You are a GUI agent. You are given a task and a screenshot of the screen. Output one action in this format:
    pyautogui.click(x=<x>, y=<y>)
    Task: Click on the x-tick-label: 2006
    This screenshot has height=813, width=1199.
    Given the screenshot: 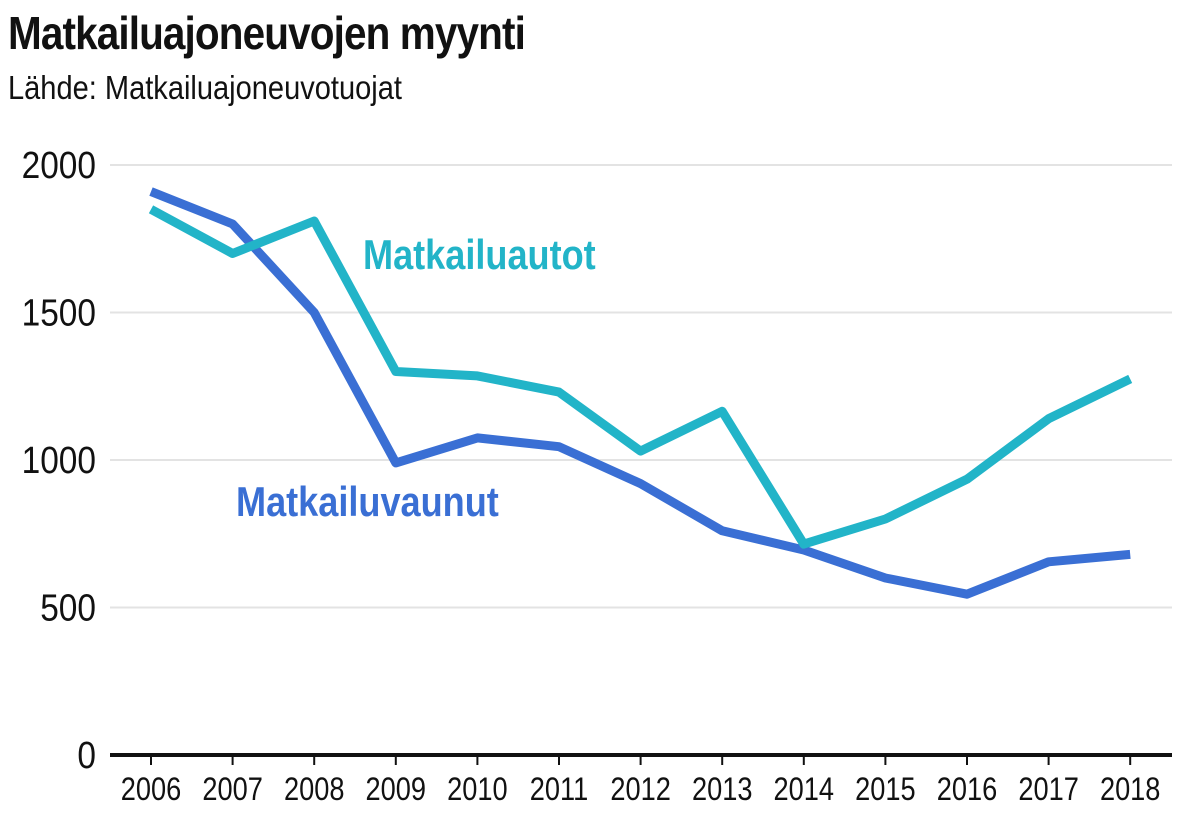 What is the action you would take?
    pyautogui.click(x=151, y=790)
    